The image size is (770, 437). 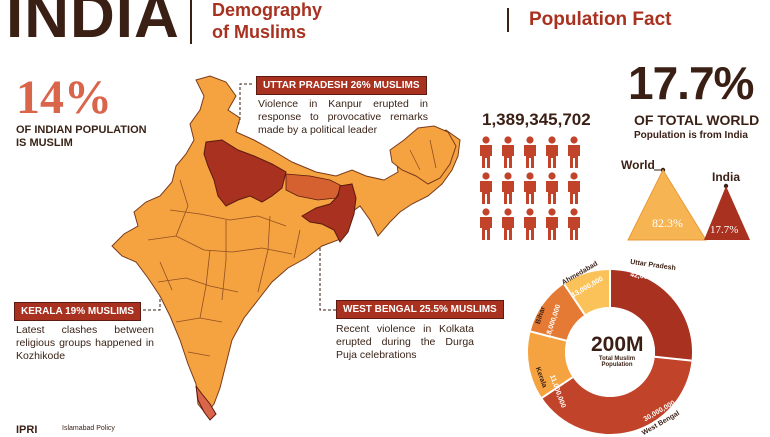 What do you see at coordinates (617, 362) in the screenshot?
I see `donut-center-label: Total Muslim Population` at bounding box center [617, 362].